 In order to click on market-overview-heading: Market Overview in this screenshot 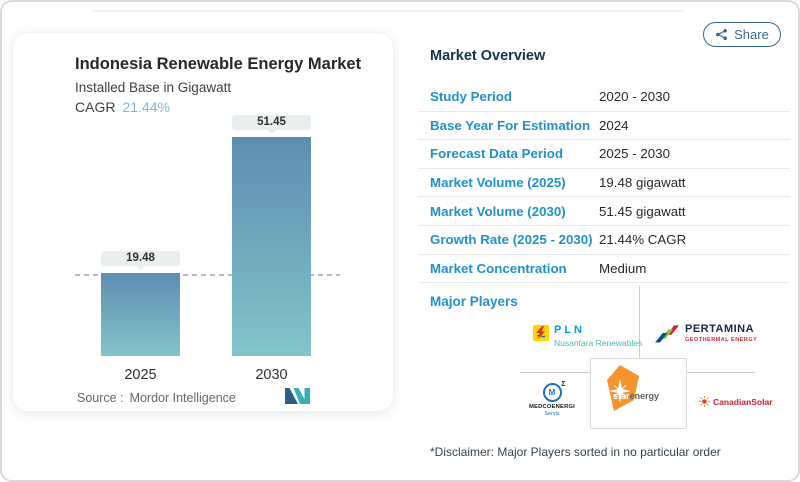, I will do `click(488, 56)`.